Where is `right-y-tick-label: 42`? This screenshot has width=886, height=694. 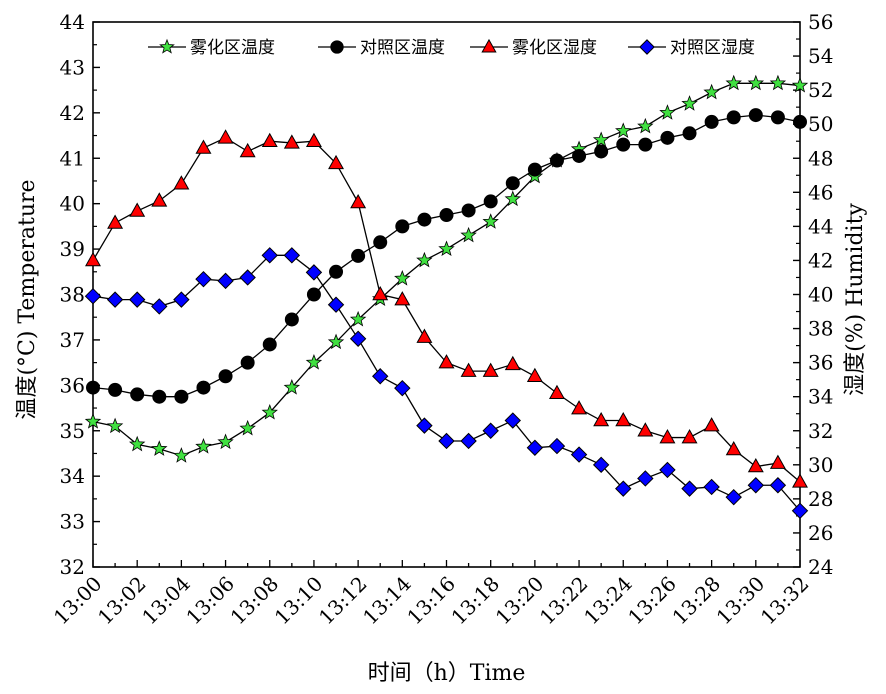
right-y-tick-label: 42 is located at coordinates (820, 260).